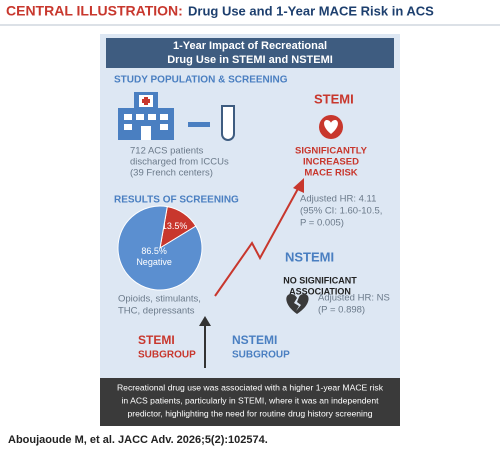 The height and width of the screenshot is (457, 500). Describe the element at coordinates (176, 200) in the screenshot. I see `section-heading: RESULTS OF SCREENING` at that location.